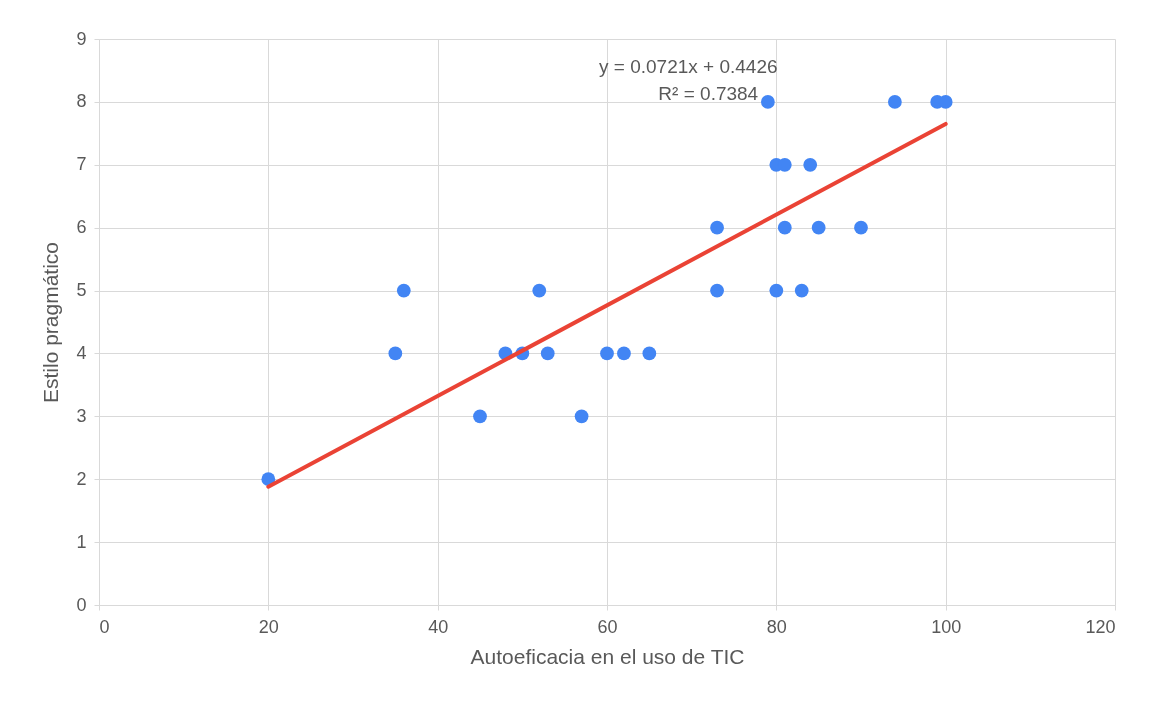  Describe the element at coordinates (81, 164) in the screenshot. I see `y-tick-label: 7` at that location.